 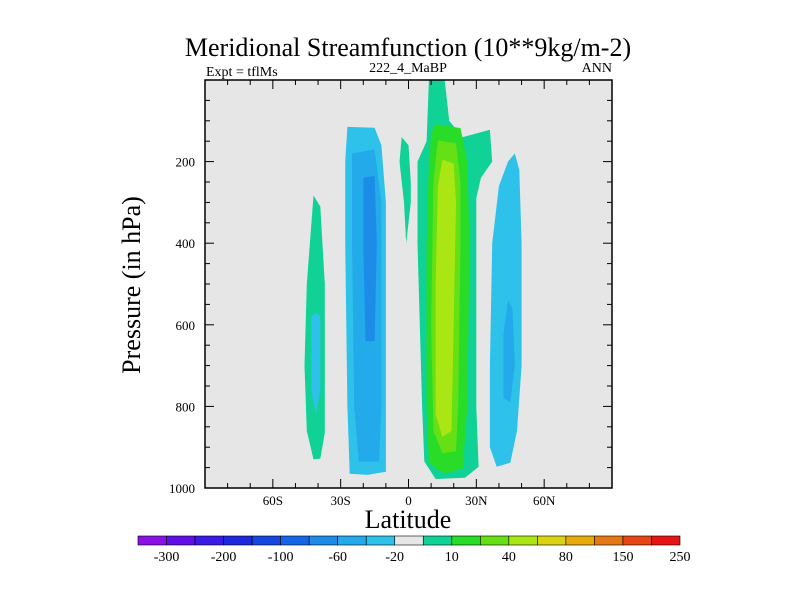 What do you see at coordinates (445, 298) in the screenshot?
I see `contour-tropical-core` at bounding box center [445, 298].